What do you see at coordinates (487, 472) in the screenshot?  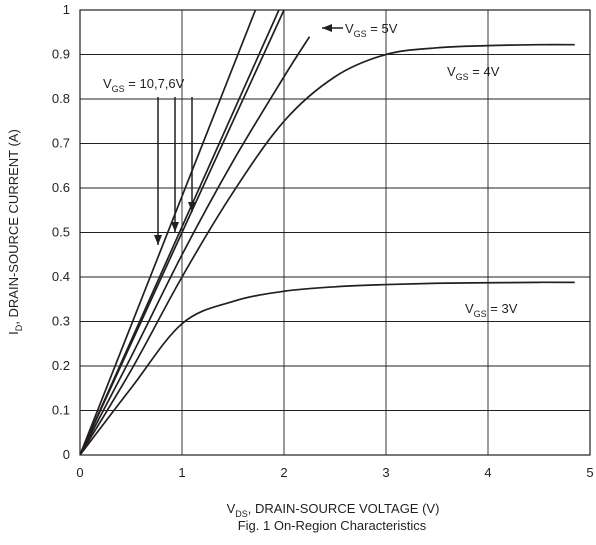 I see `x-tick-label: 4` at bounding box center [487, 472].